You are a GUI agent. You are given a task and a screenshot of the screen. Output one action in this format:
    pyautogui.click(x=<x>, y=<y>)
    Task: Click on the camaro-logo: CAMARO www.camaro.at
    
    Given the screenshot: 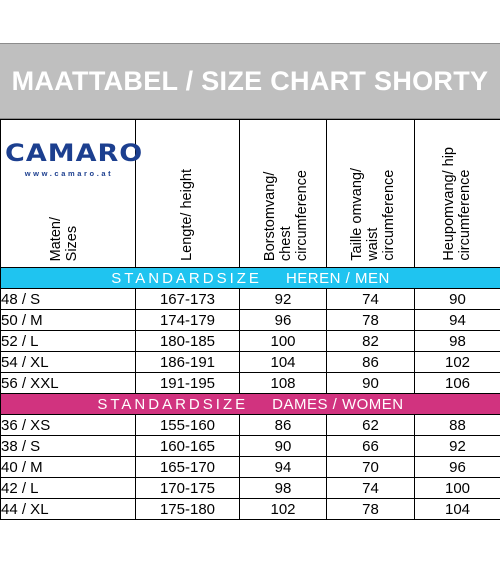 What is the action you would take?
    pyautogui.click(x=74, y=158)
    